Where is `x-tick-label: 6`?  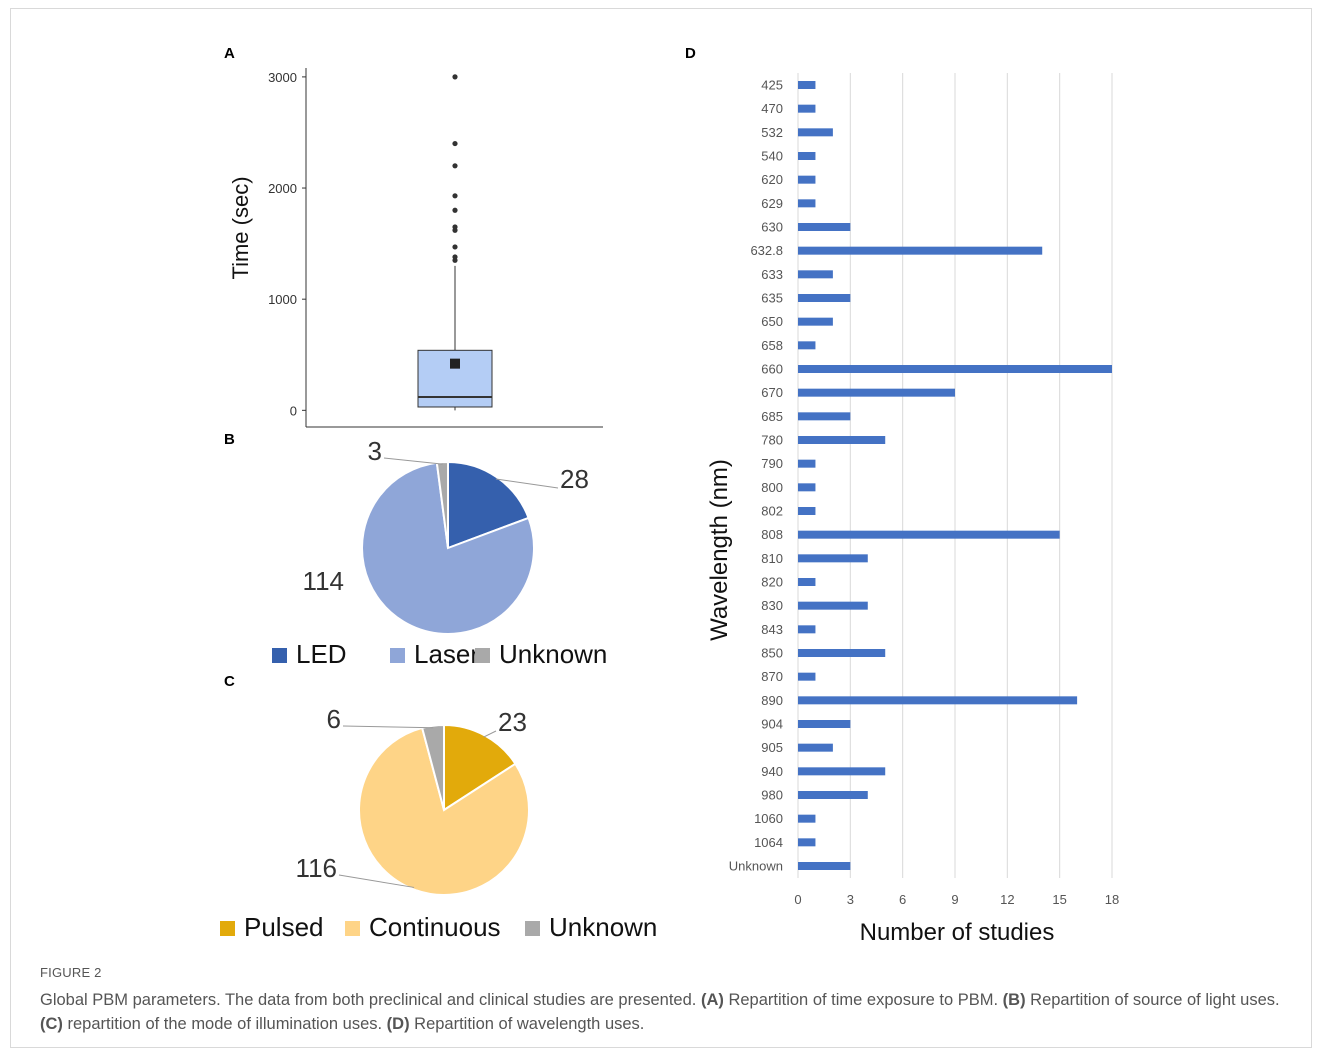
x-tick-label: 6 is located at coordinates (902, 899).